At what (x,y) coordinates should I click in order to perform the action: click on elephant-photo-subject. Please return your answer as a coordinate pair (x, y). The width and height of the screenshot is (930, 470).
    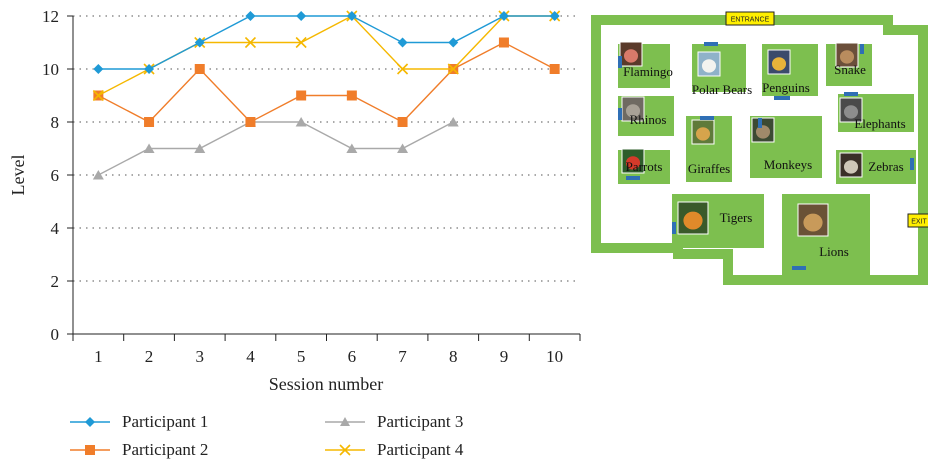
    Looking at the image, I should click on (851, 112).